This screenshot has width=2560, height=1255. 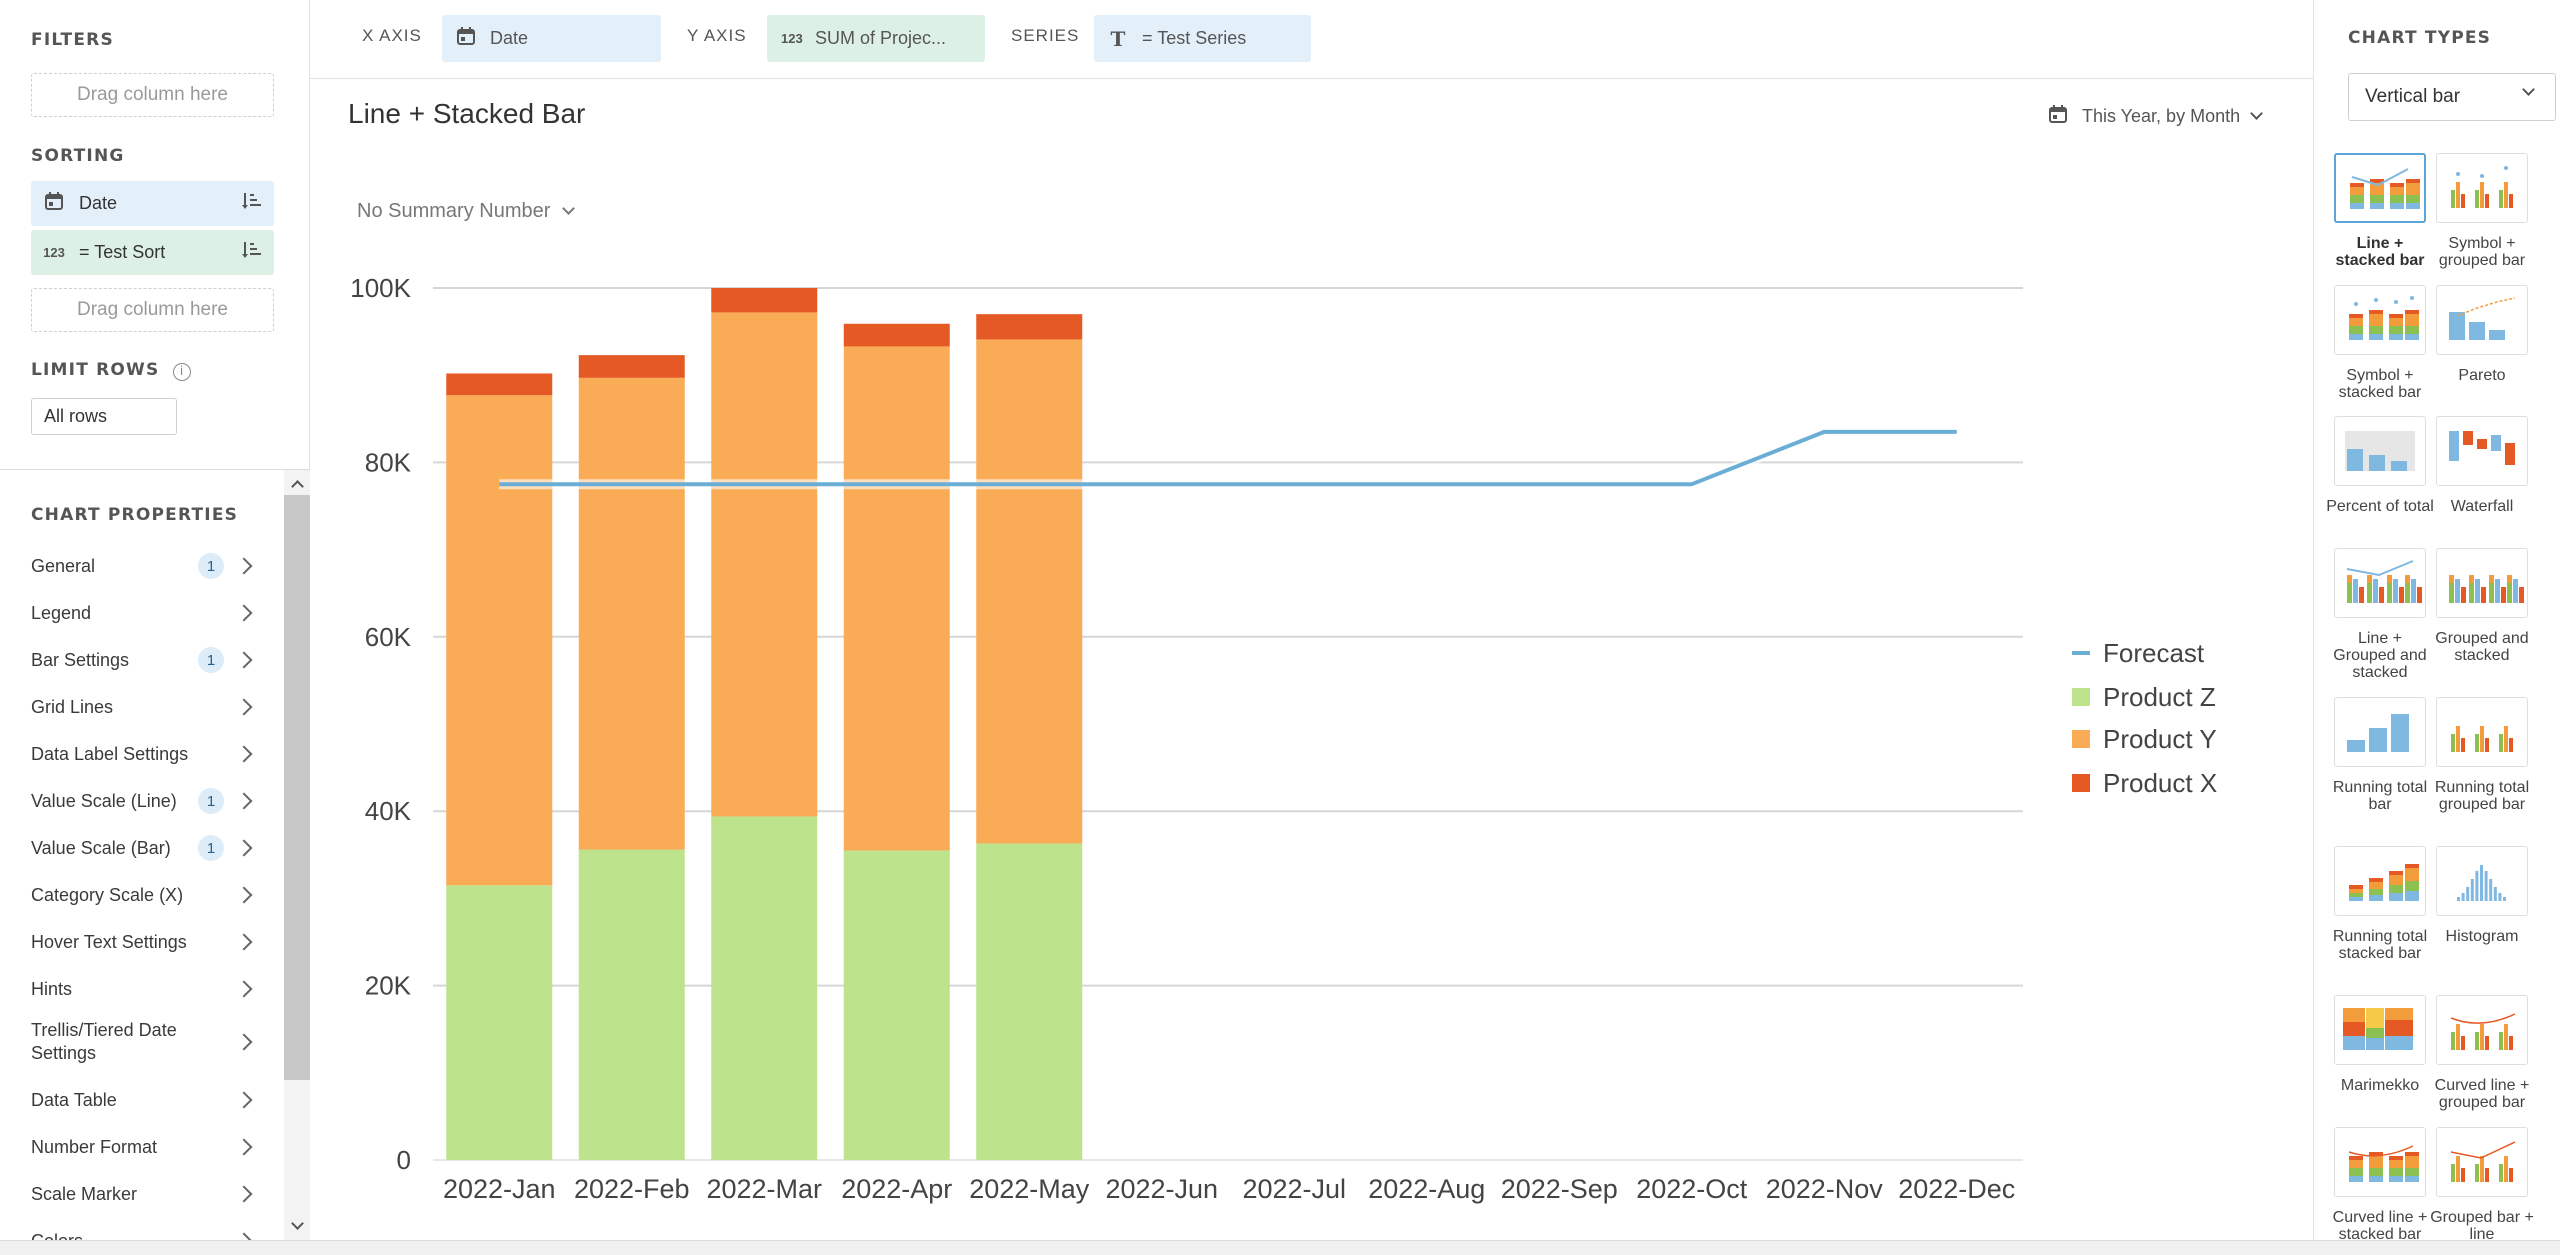 I want to click on property-row: Data Label Settings, so click(x=143, y=754).